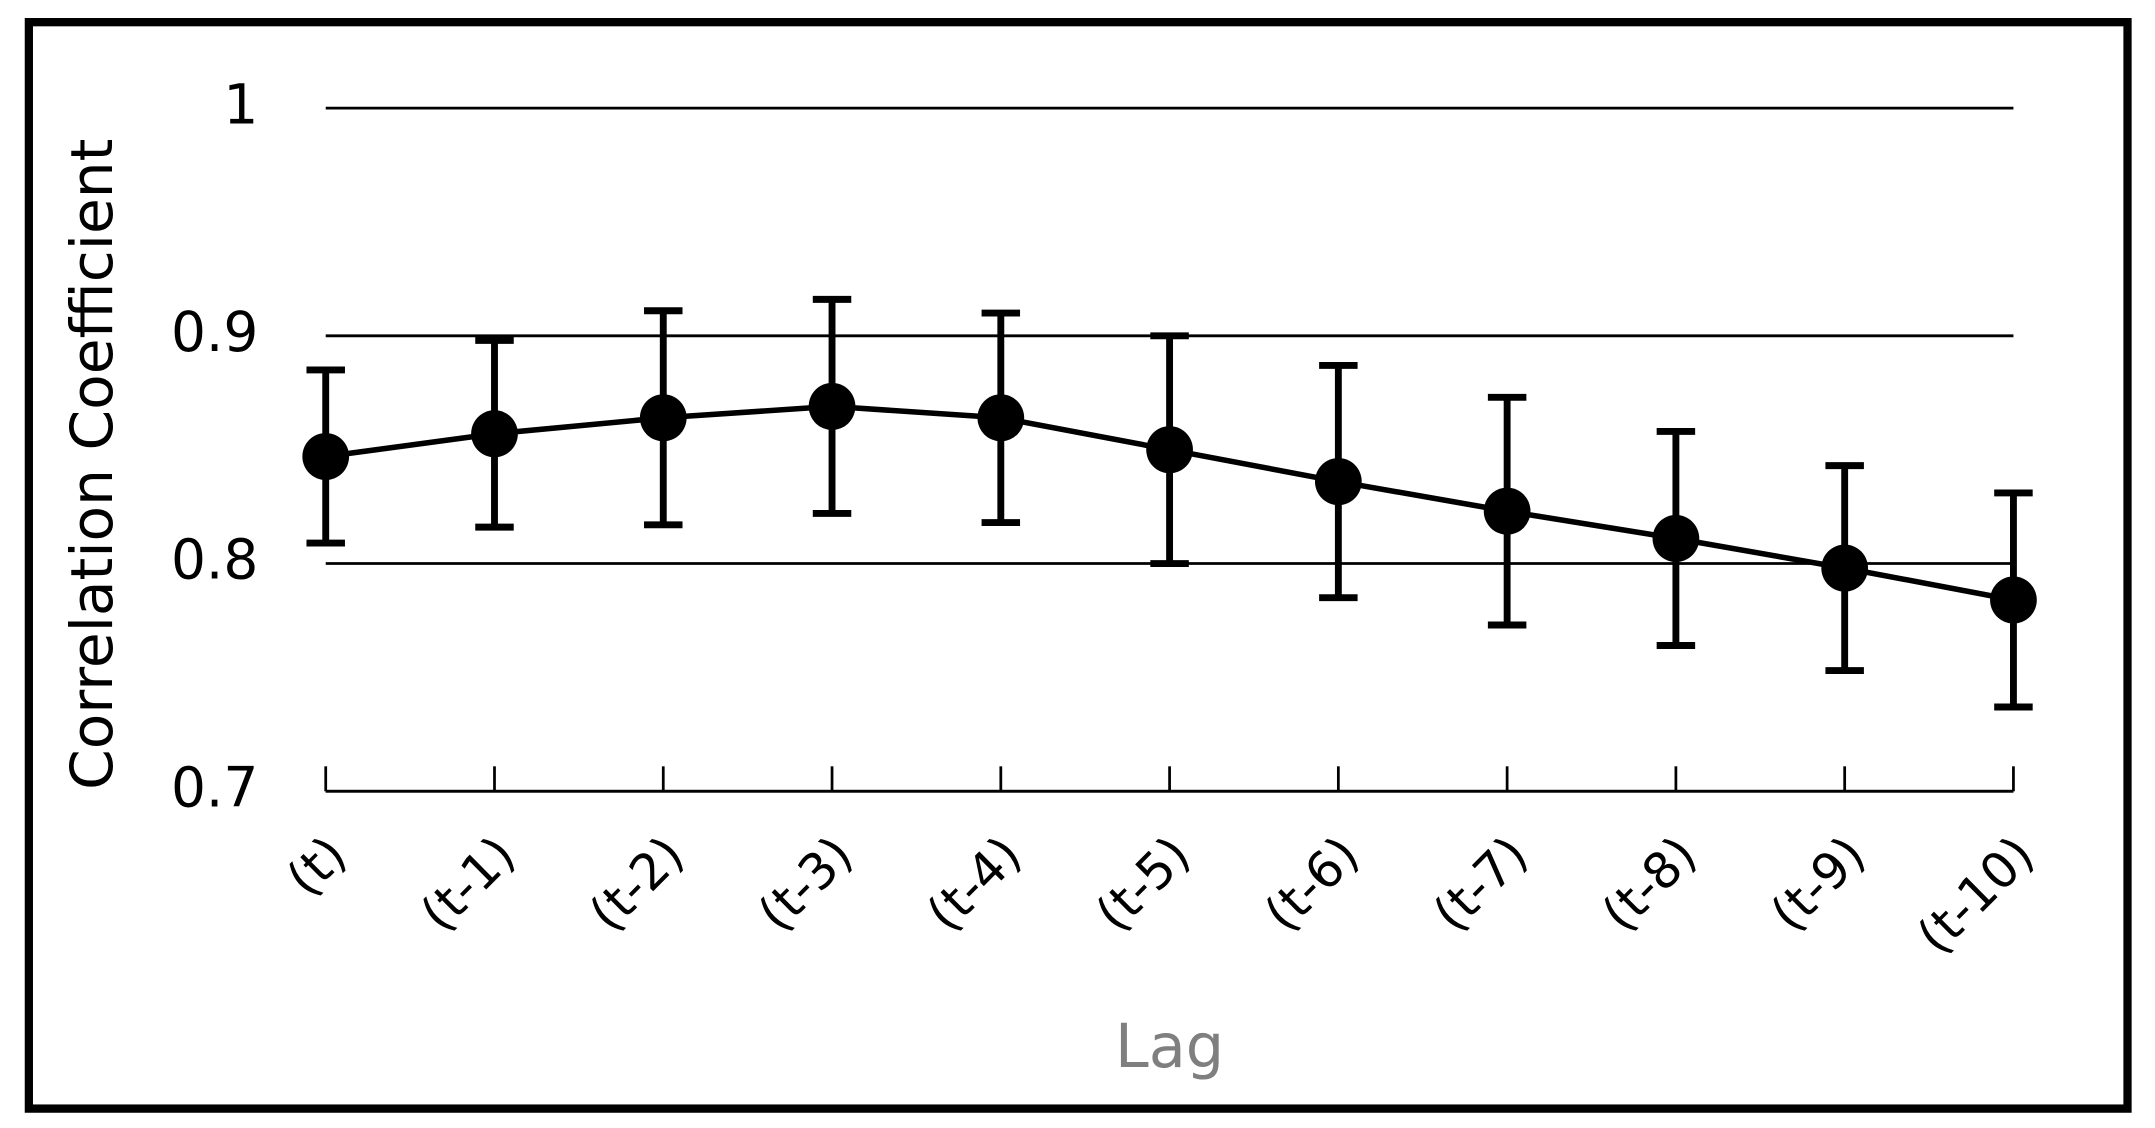  I want to click on y-tick-label: 0.7, so click(214, 788).